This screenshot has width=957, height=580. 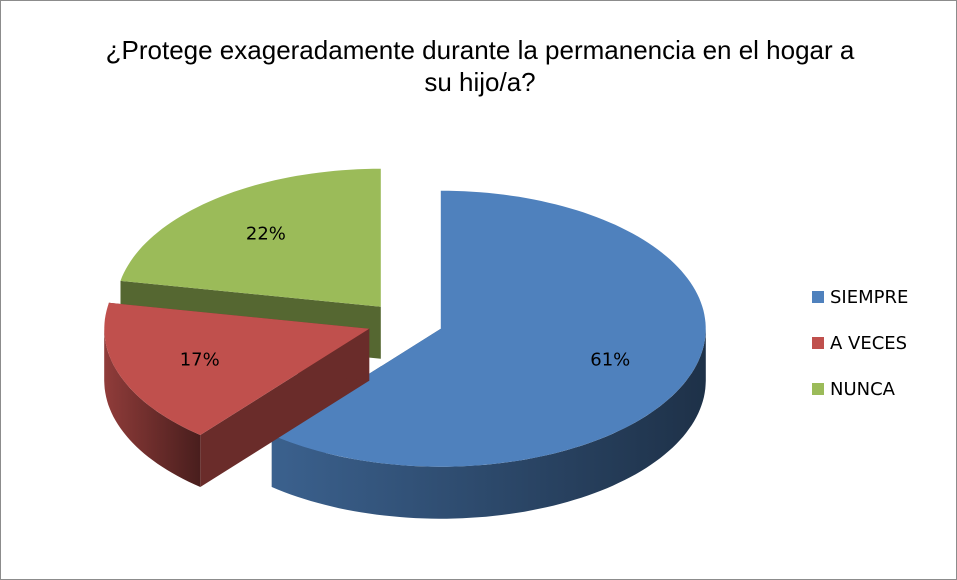 What do you see at coordinates (200, 359) in the screenshot?
I see `data-label: 17%` at bounding box center [200, 359].